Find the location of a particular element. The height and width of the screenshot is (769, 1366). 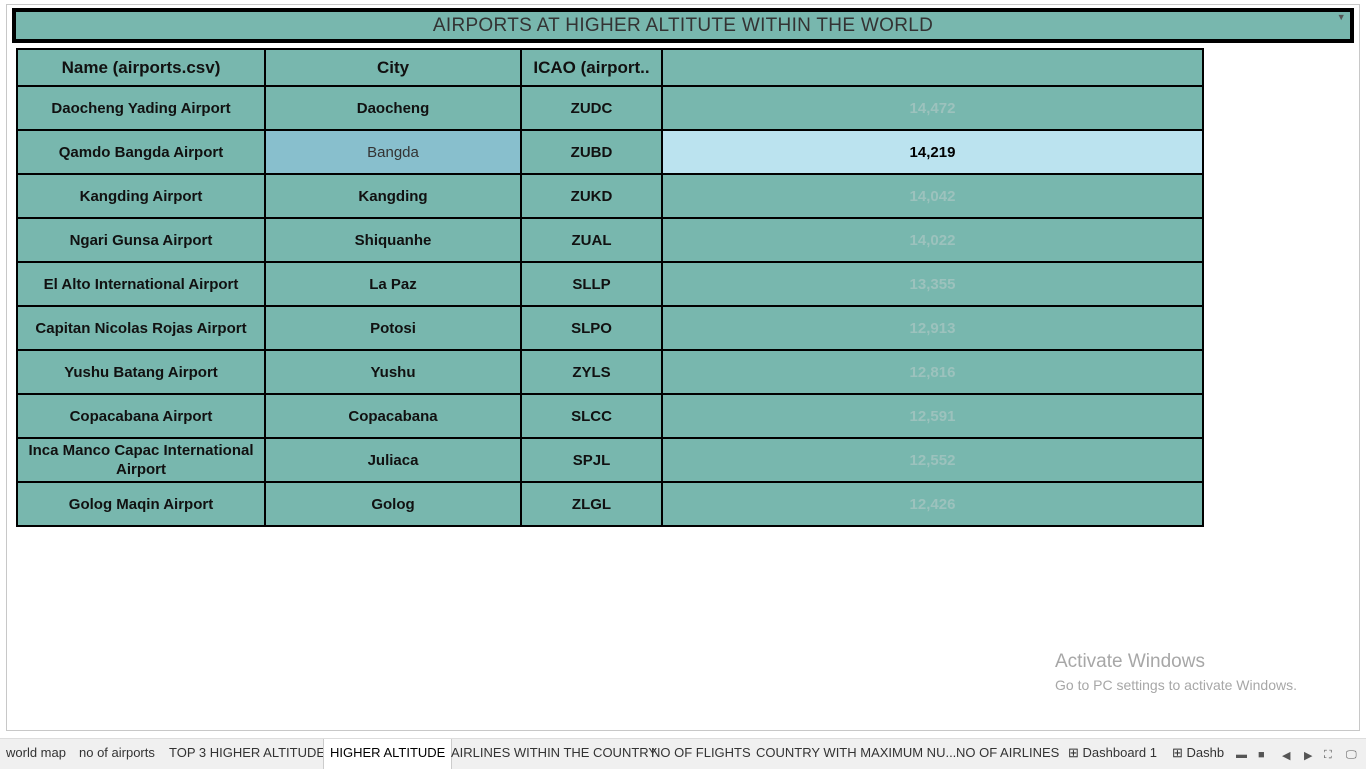

city: Copacabana is located at coordinates (393, 416).